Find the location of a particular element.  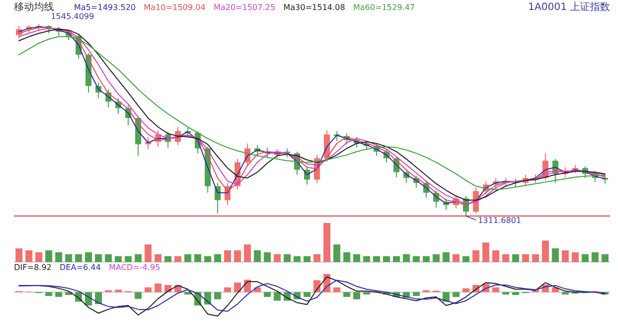

text: Ma20=1507.25 is located at coordinates (245, 7).